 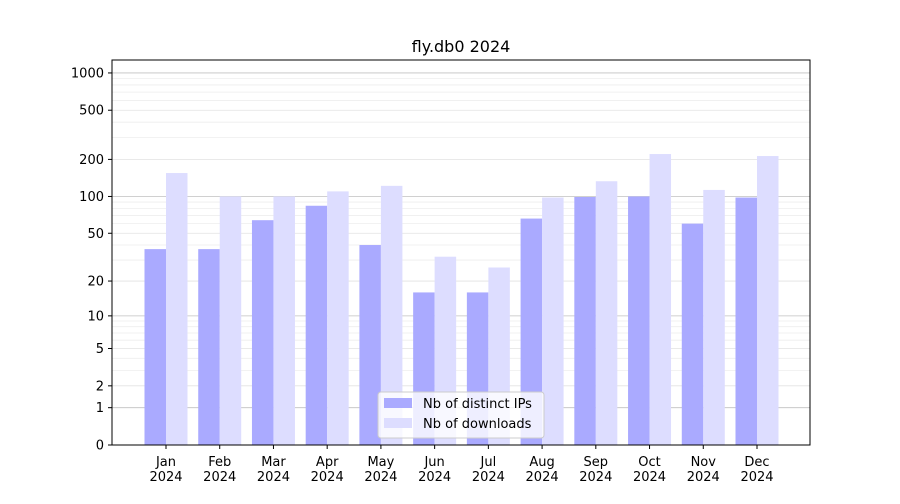 What do you see at coordinates (380, 462) in the screenshot?
I see `x-tick-label: May` at bounding box center [380, 462].